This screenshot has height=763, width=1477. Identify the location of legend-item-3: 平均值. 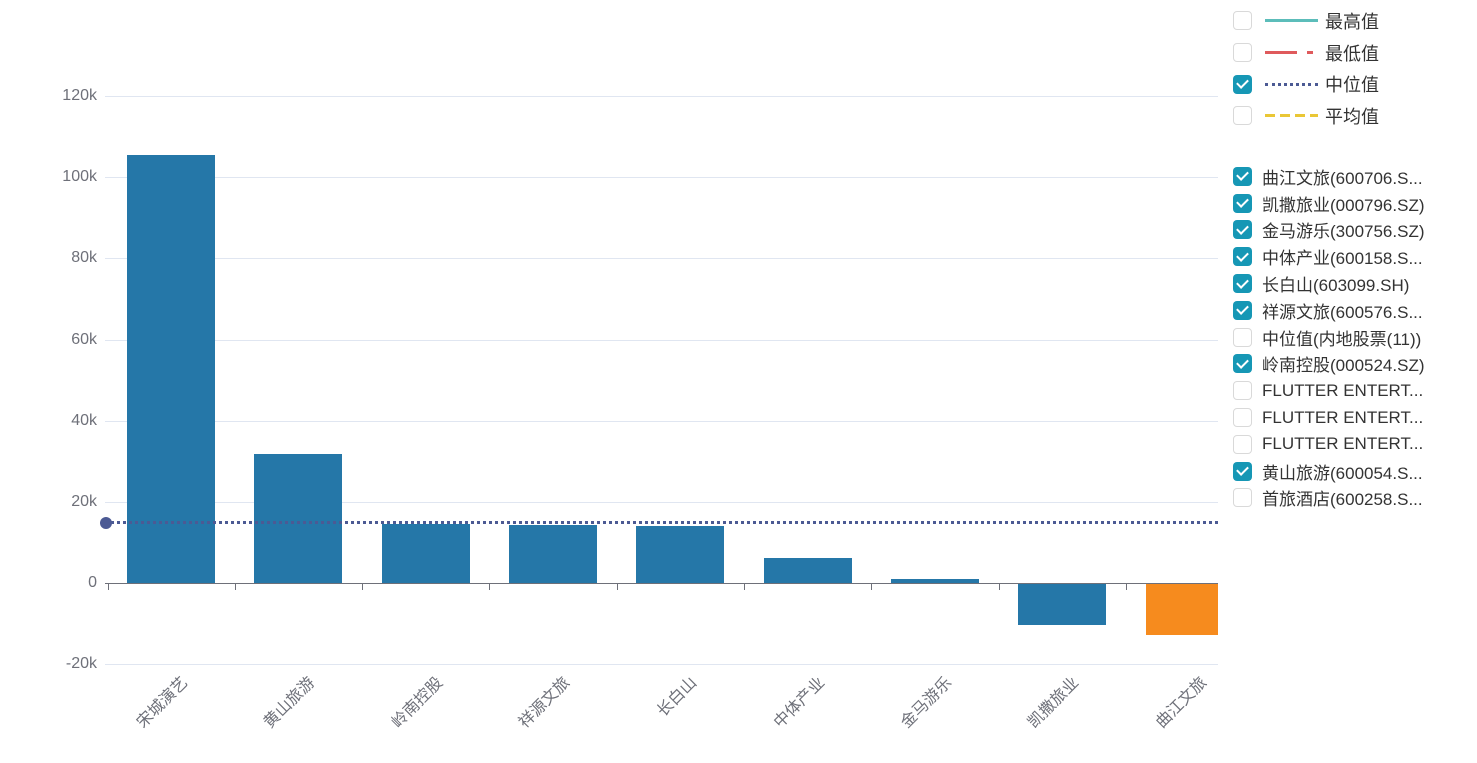
(1306, 116).